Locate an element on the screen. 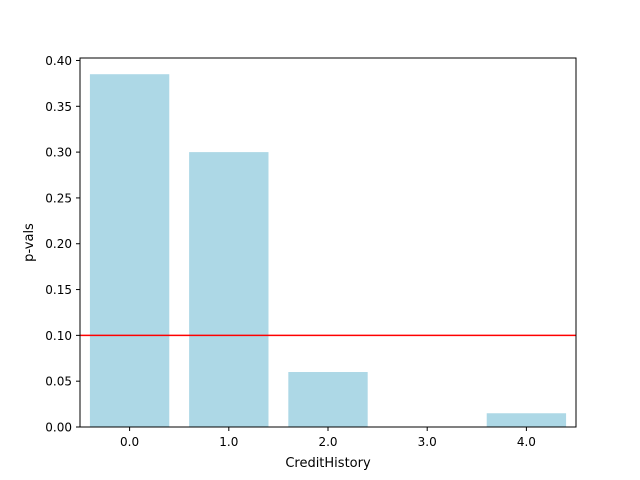 The height and width of the screenshot is (480, 640). x-tick-label: 1.0 is located at coordinates (228, 442).